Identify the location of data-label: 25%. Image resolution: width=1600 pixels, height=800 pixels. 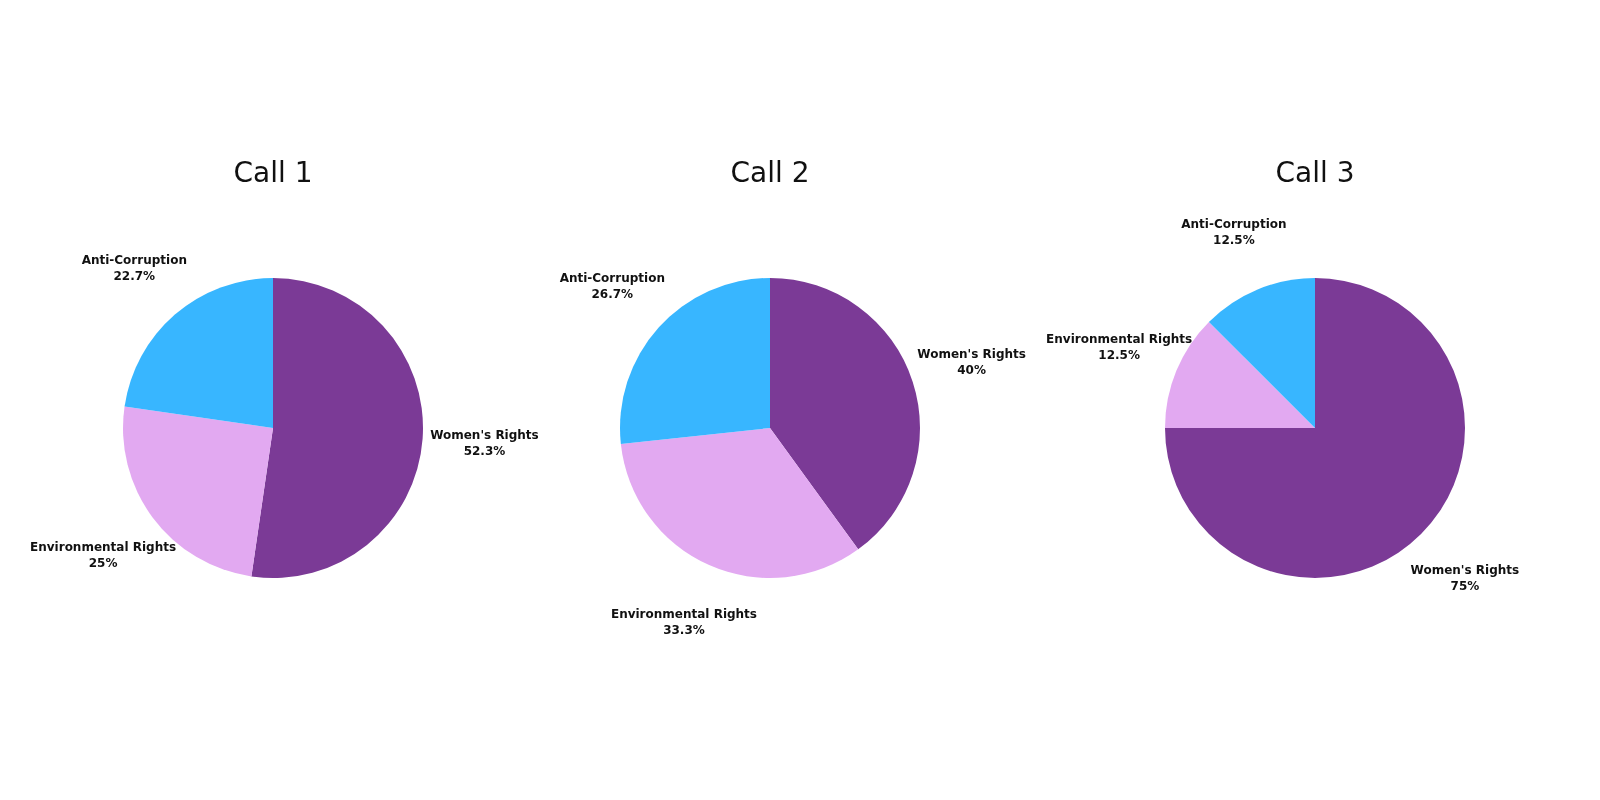
(103, 562).